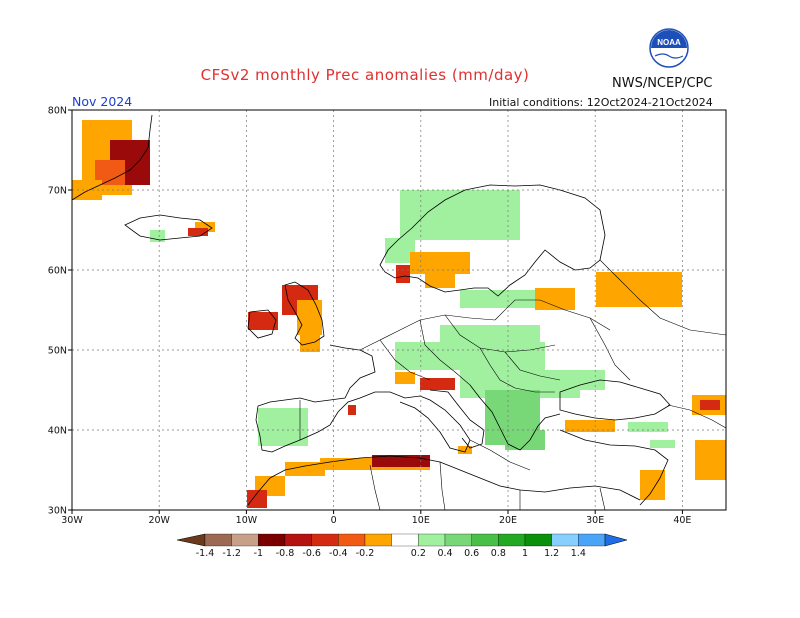  Describe the element at coordinates (191, 540) in the screenshot. I see `colorbar-low-arrow` at that location.